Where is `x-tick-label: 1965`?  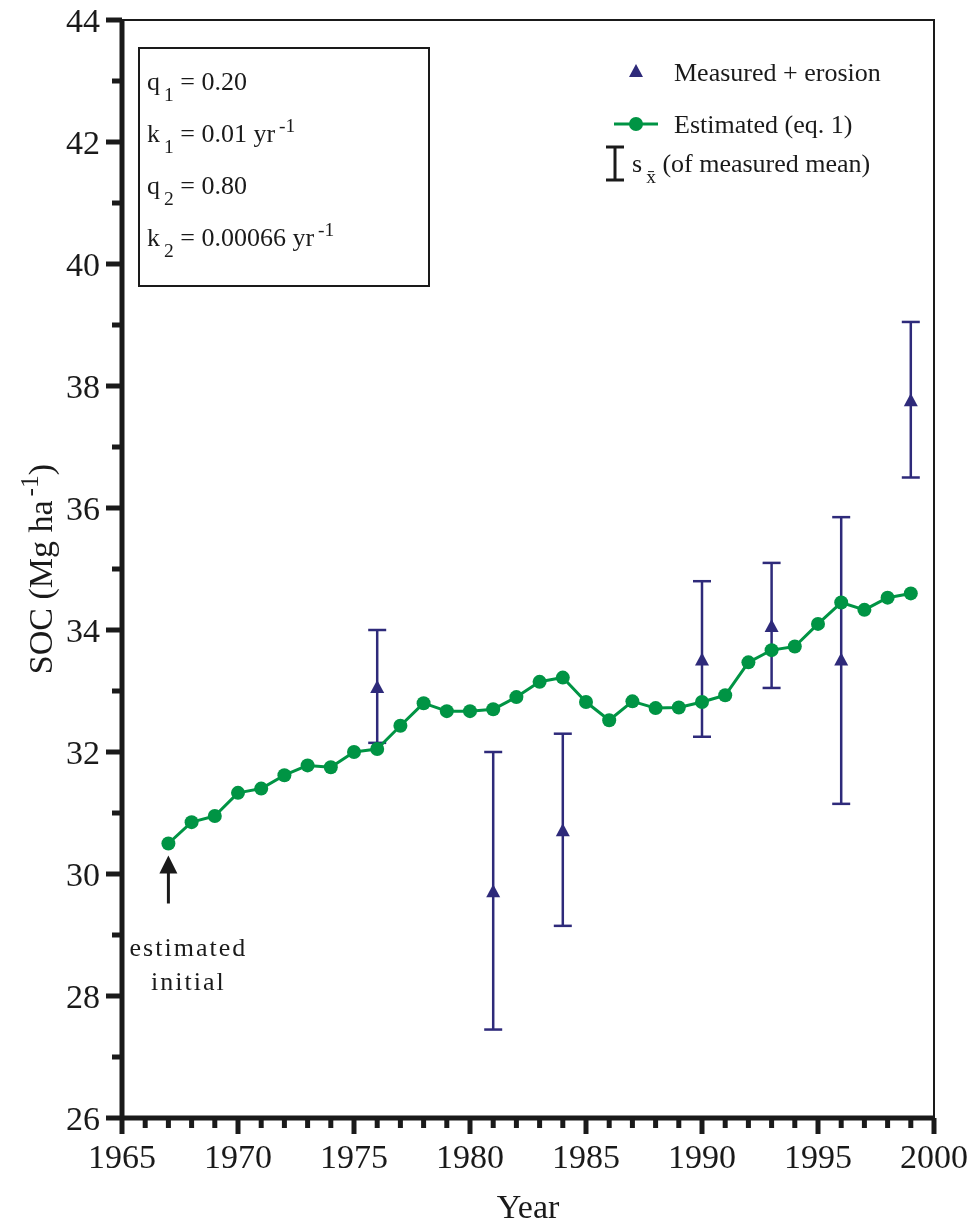
x-tick-label: 1965 is located at coordinates (122, 1156).